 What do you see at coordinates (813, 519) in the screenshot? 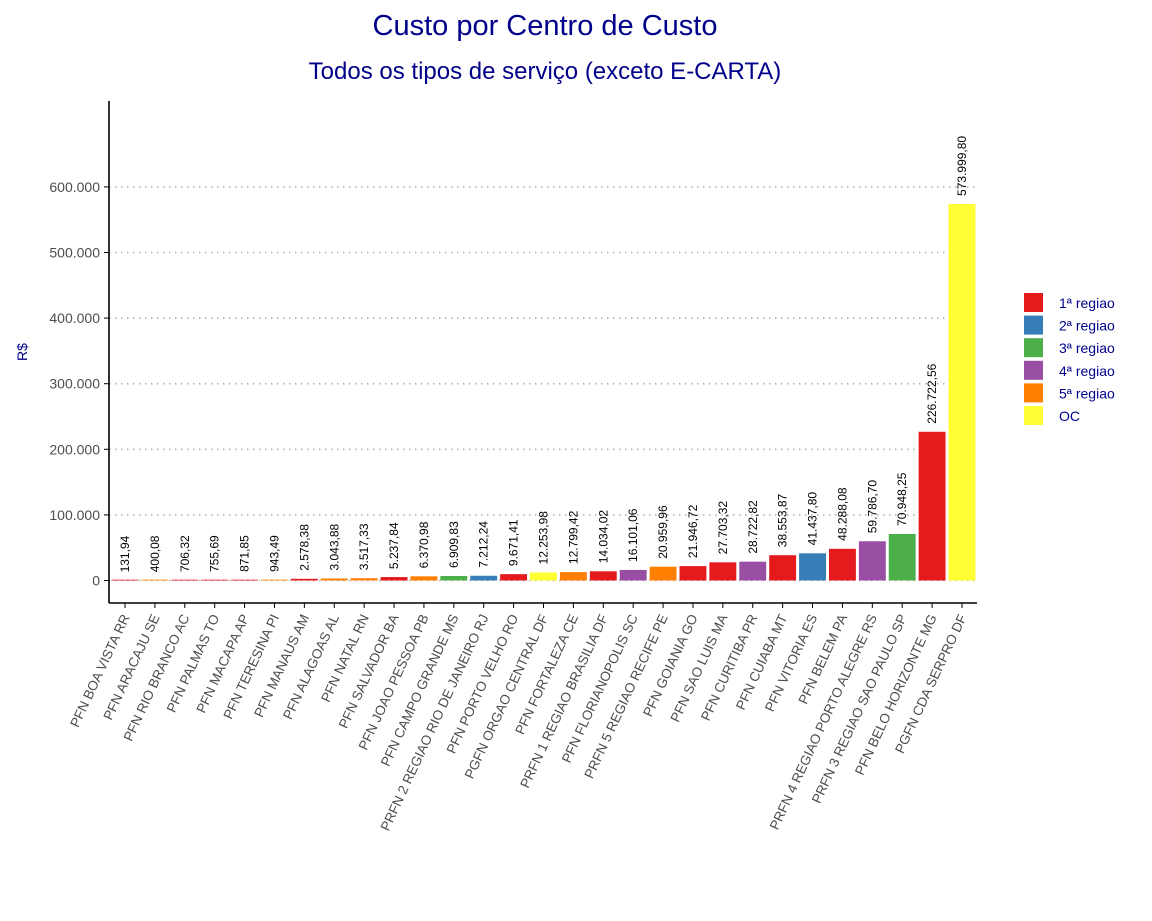
I see `data-label: 41.437,80` at bounding box center [813, 519].